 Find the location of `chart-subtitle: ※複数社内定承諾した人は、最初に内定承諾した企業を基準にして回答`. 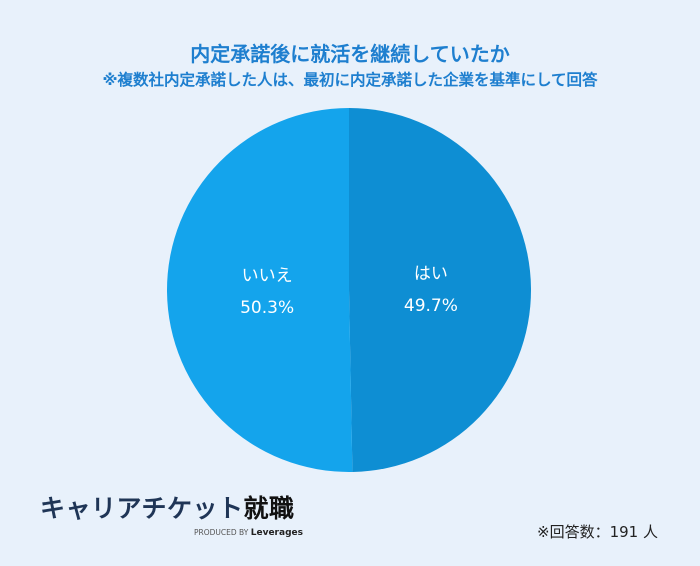

chart-subtitle: ※複数社内定承諾した人は、最初に内定承諾した企業を基準にして回答 is located at coordinates (350, 80).